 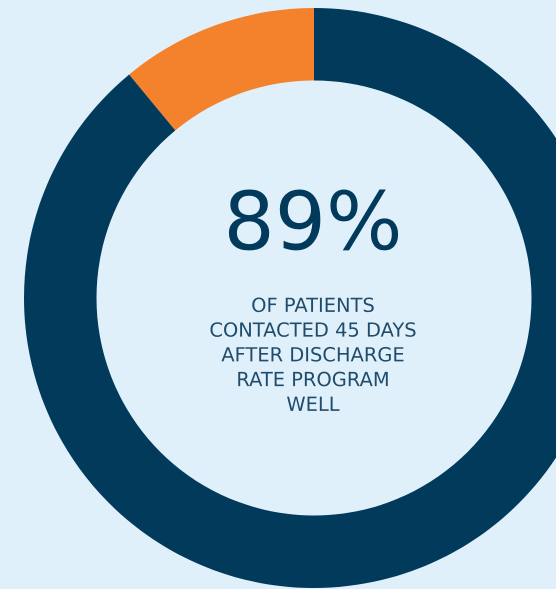 What do you see at coordinates (313, 354) in the screenshot?
I see `text: OF PATIENTS CONTACTED 45 DAYS AFTER DISCHARGE RATE PROGRAM WELL` at bounding box center [313, 354].